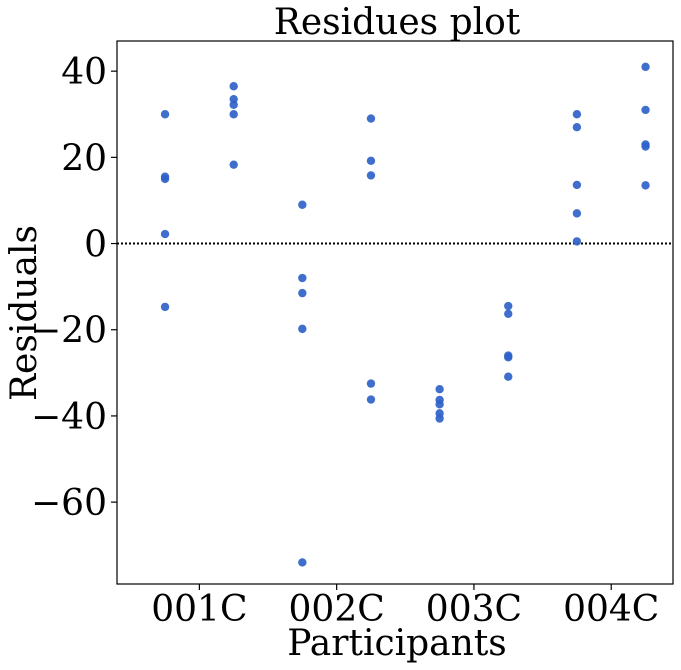 Image resolution: width=681 pixels, height=670 pixels. Describe the element at coordinates (84, 72) in the screenshot. I see `y-tick-label-0: 40` at that location.